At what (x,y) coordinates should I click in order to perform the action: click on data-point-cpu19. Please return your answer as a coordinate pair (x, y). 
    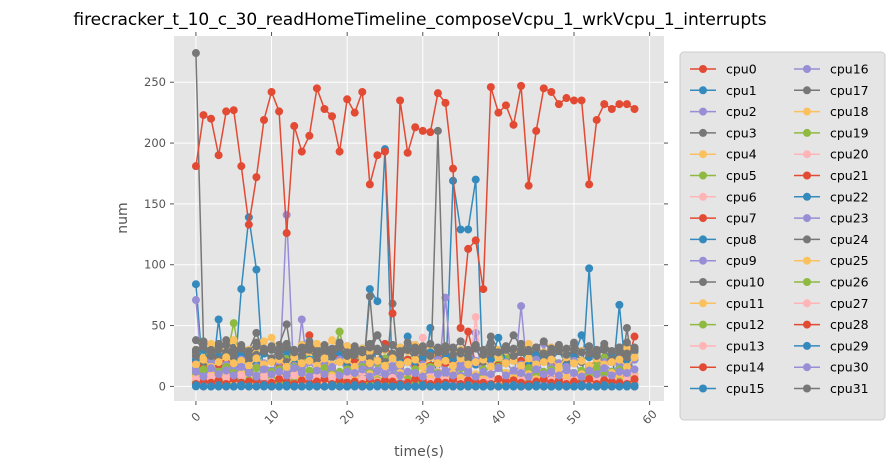
    Looking at the image, I should click on (596, 368).